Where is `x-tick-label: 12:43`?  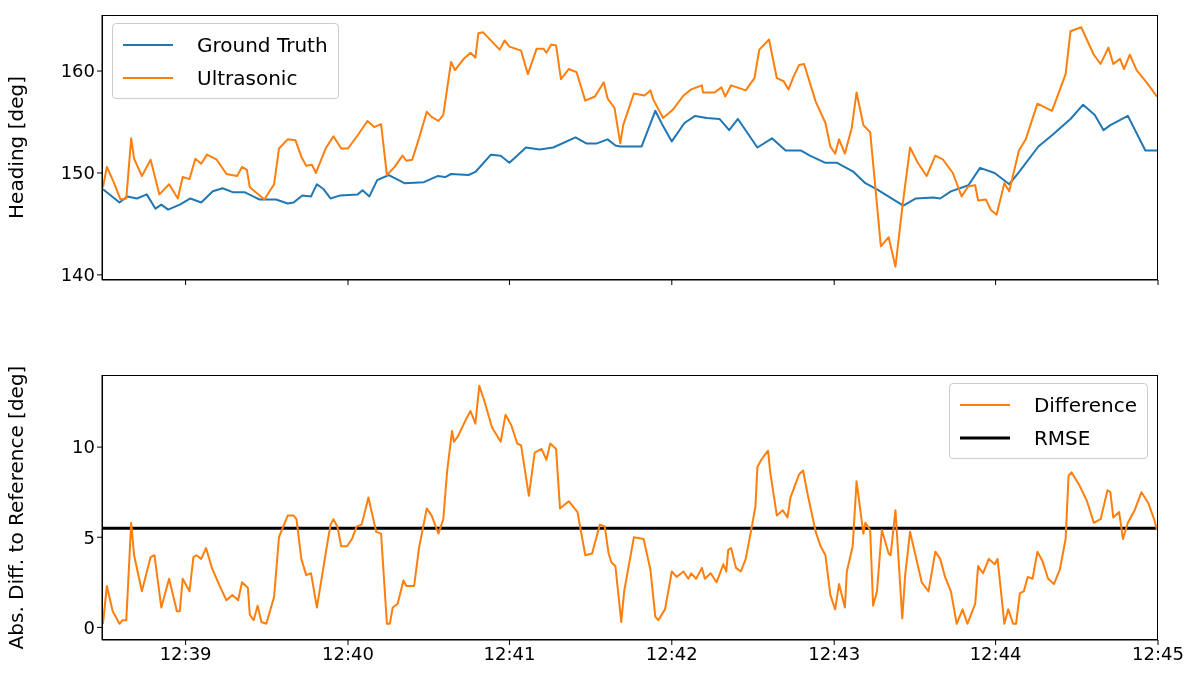
x-tick-label: 12:43 is located at coordinates (834, 653).